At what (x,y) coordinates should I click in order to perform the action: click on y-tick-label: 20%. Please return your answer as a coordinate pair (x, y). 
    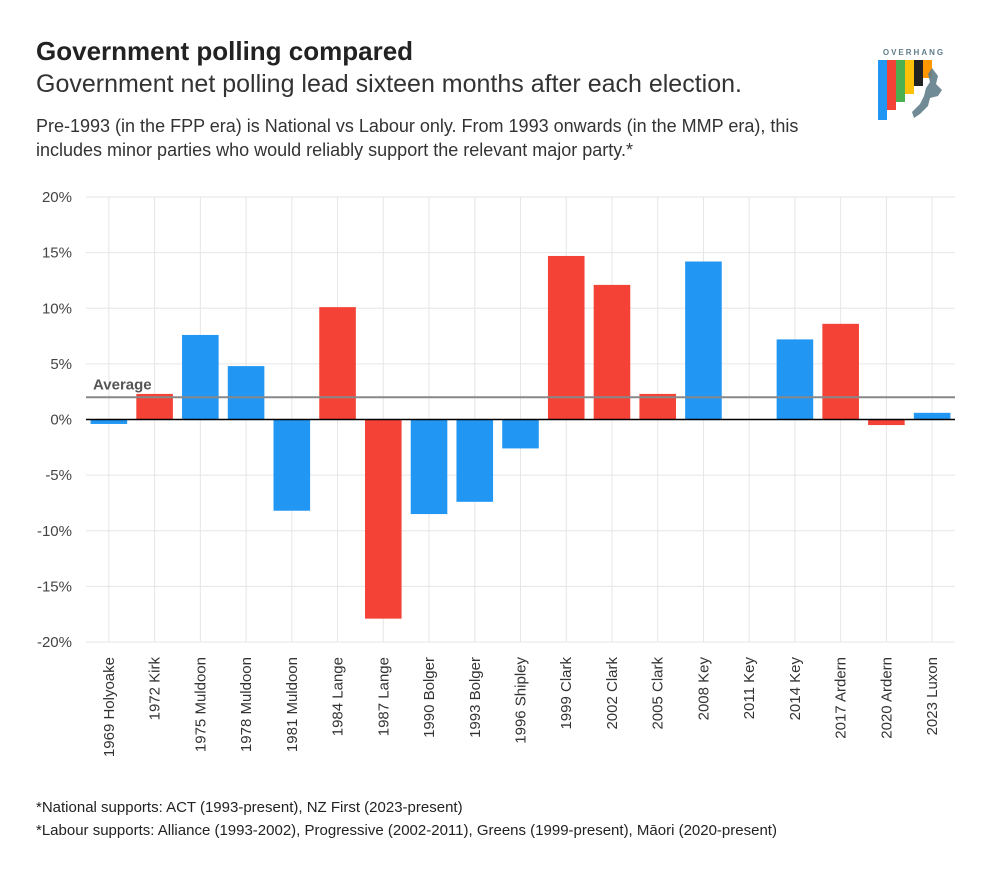
    Looking at the image, I should click on (57, 197).